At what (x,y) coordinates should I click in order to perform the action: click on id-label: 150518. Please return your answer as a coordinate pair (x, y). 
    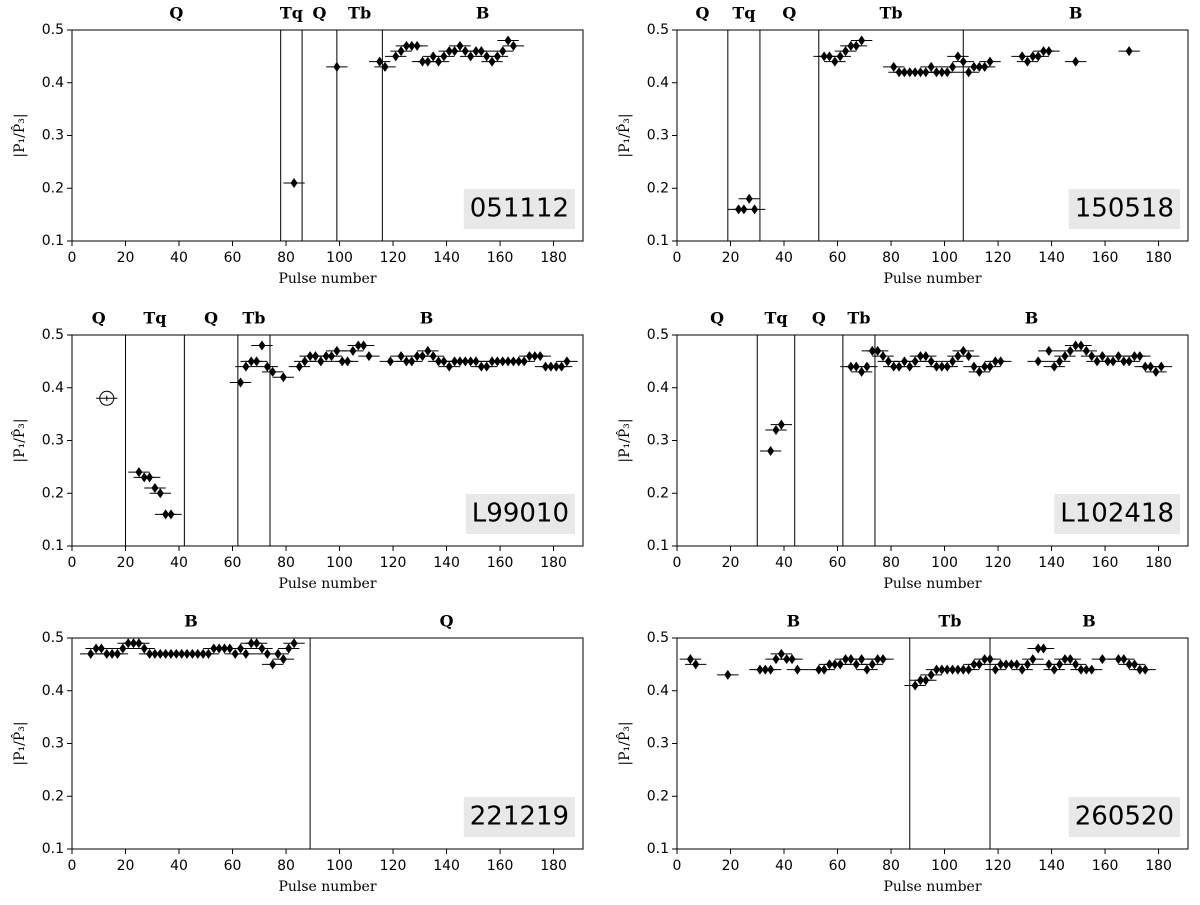
    Looking at the image, I should click on (1124, 209).